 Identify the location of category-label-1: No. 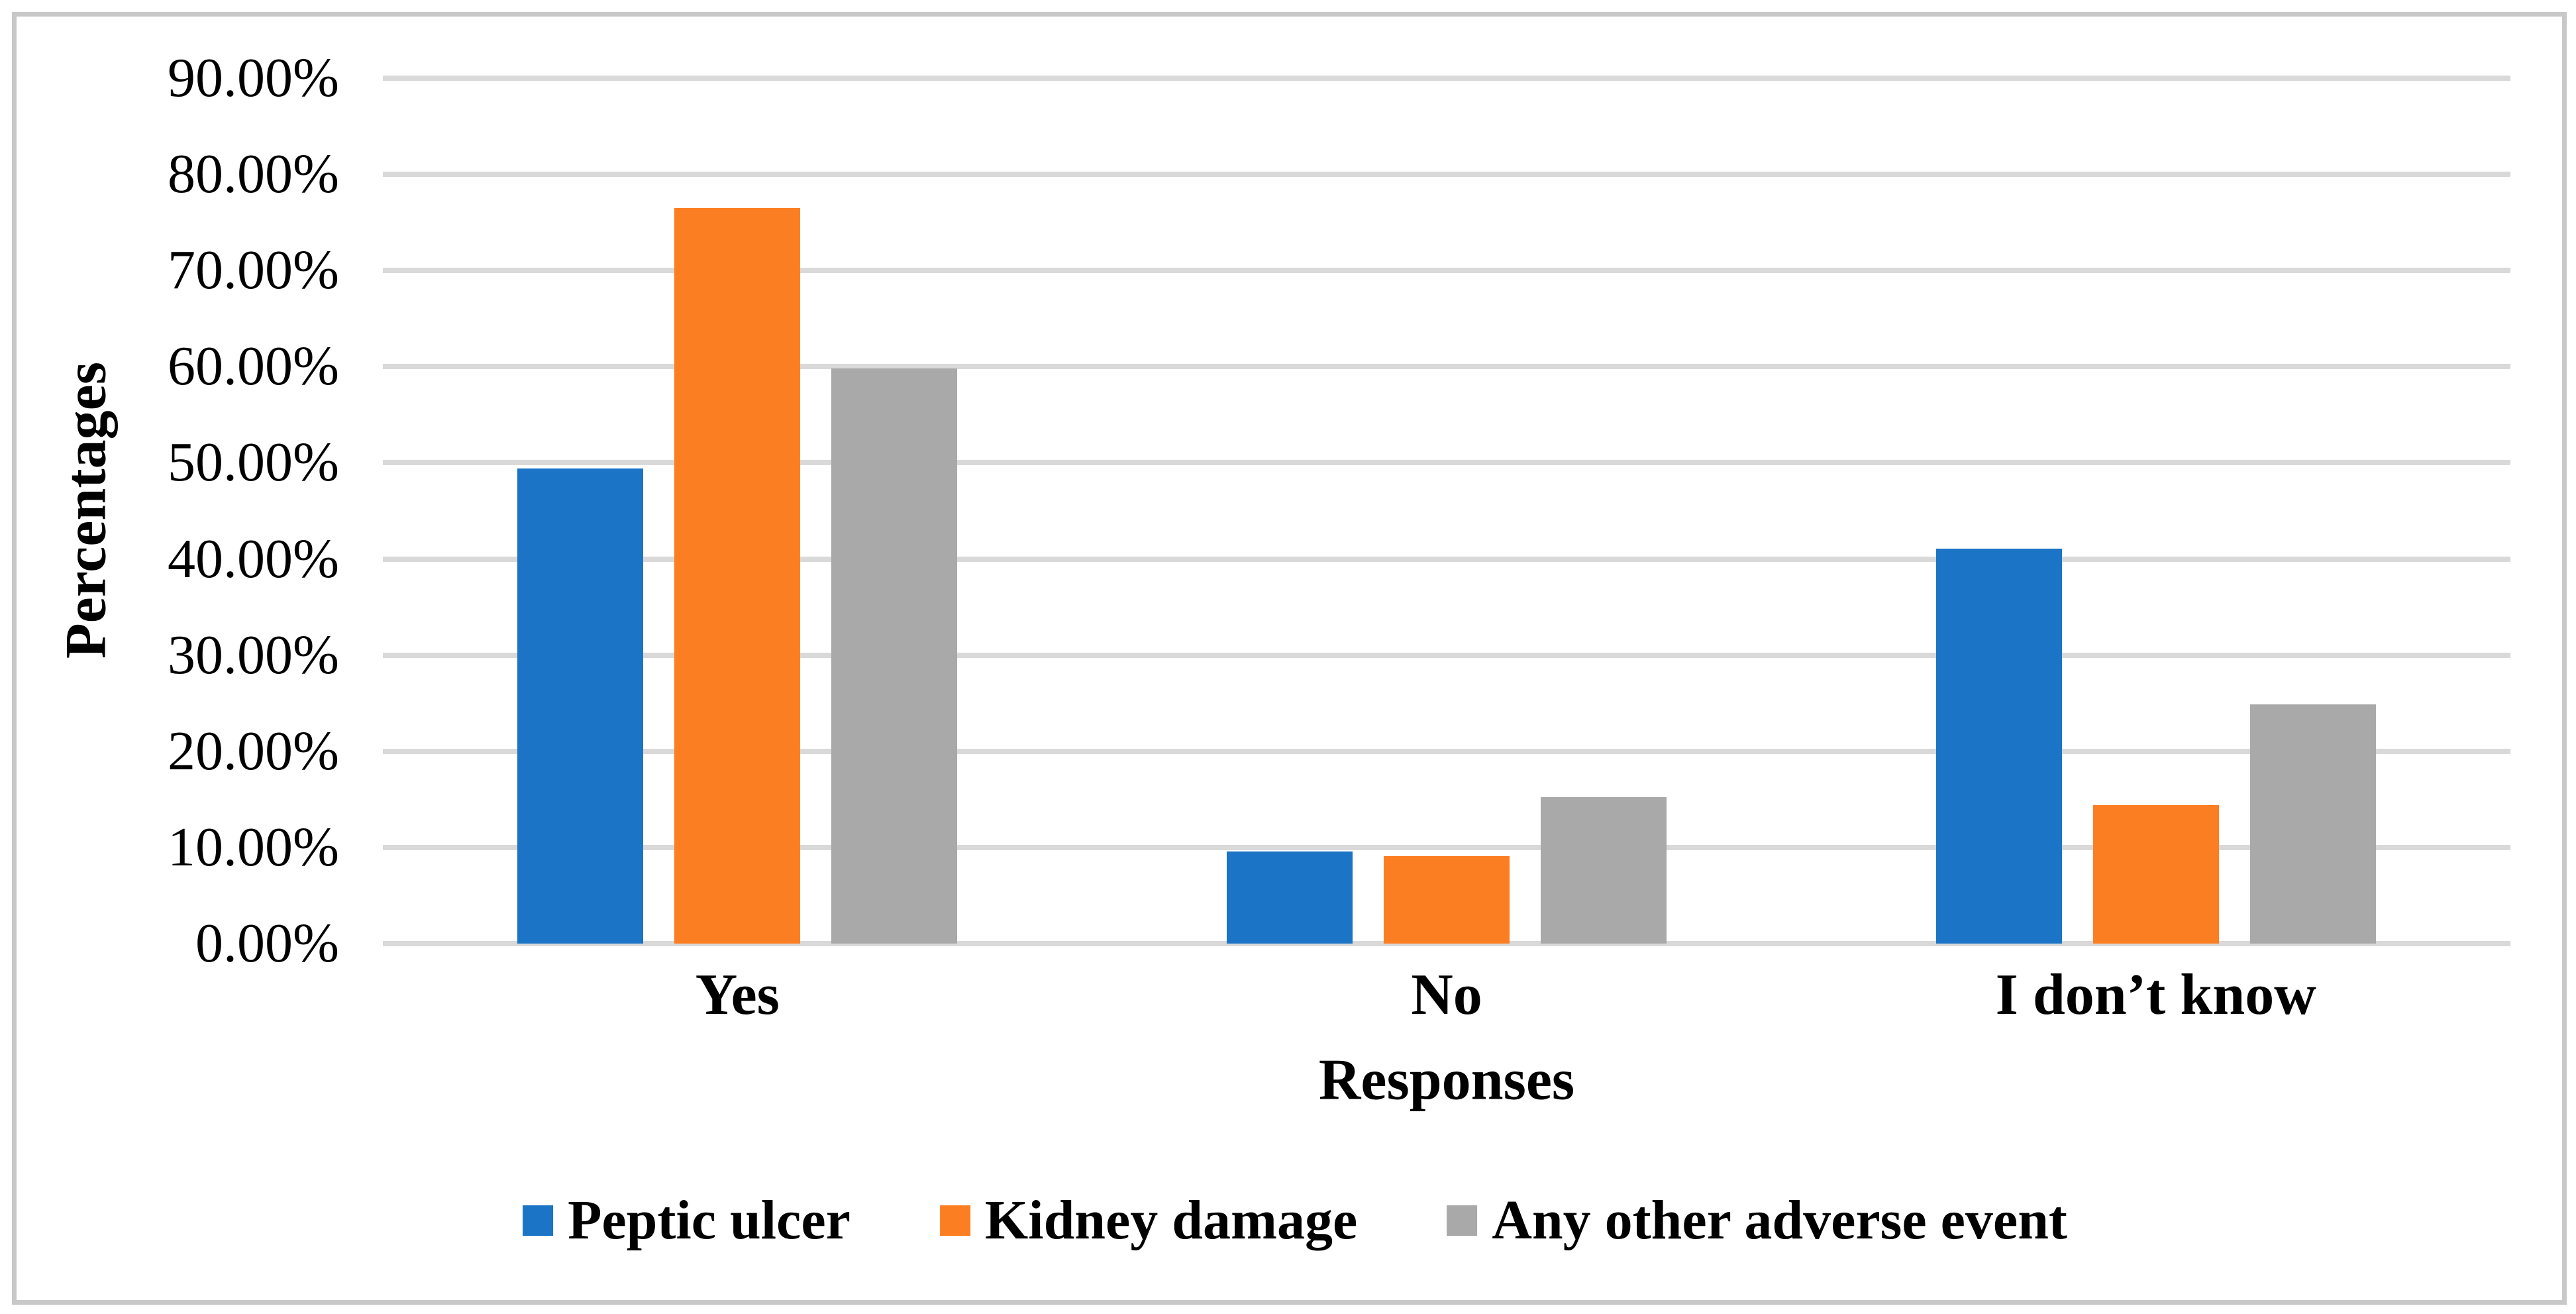
(1446, 995).